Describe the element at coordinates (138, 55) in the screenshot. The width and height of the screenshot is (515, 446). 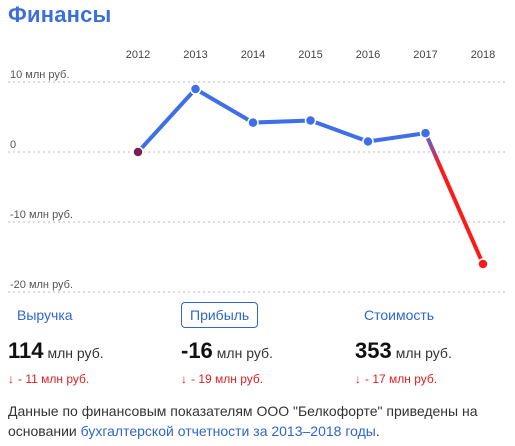
I see `x-tick-label: 2012` at that location.